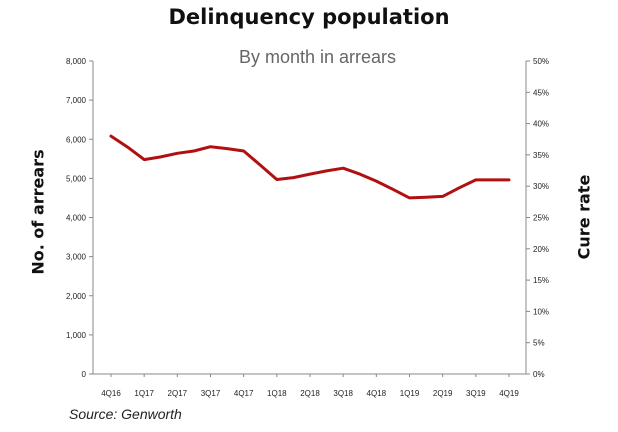 Image resolution: width=618 pixels, height=432 pixels. Describe the element at coordinates (76, 139) in the screenshot. I see `y-tick-label: 6,000` at that location.